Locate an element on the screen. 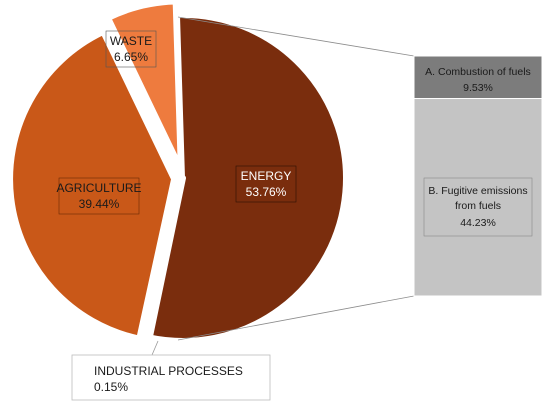  slice-label-industrial: INDUSTRIAL PROCESSES is located at coordinates (168, 371).